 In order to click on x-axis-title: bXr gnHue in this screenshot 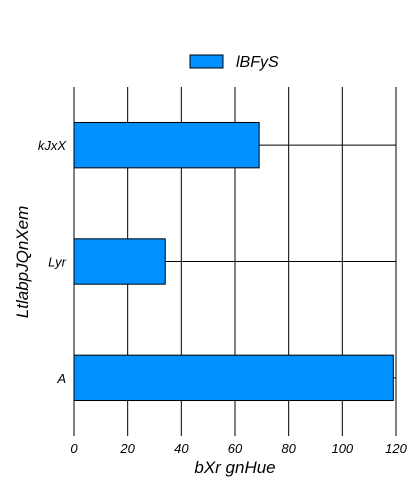, I will do `click(234, 467)`.